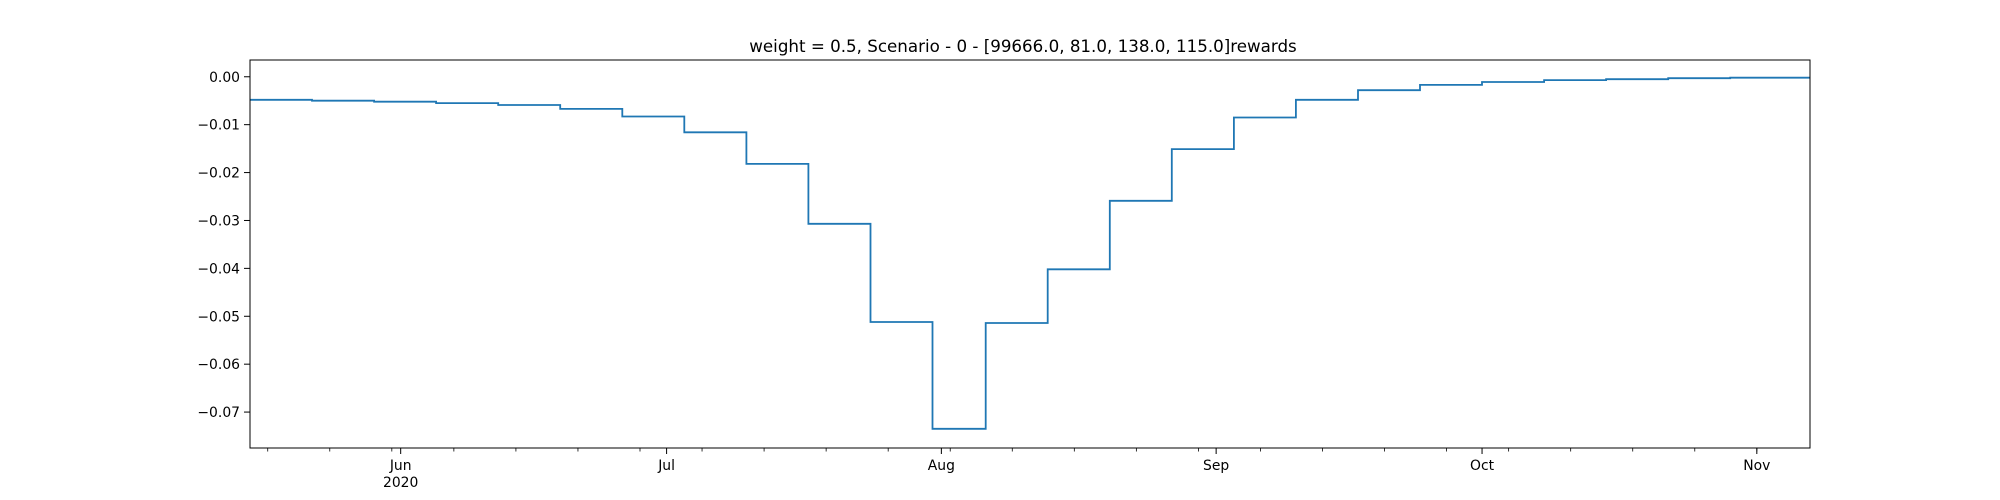 This screenshot has height=500, width=2000. Describe the element at coordinates (218, 413) in the screenshot. I see `y-tick-label: −0.07` at that location.